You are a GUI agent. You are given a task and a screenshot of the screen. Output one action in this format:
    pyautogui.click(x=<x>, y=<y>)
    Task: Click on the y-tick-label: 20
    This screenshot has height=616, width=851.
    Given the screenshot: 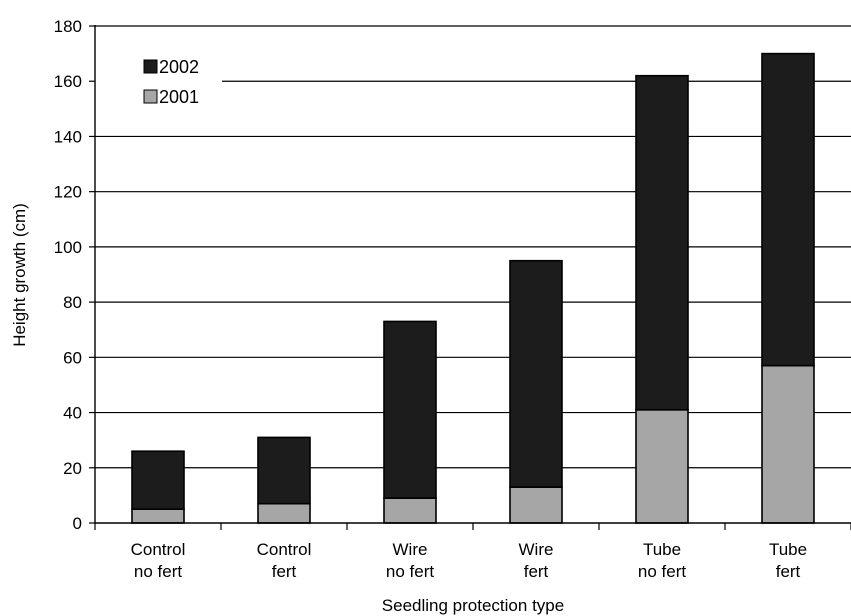 What is the action you would take?
    pyautogui.click(x=72, y=468)
    